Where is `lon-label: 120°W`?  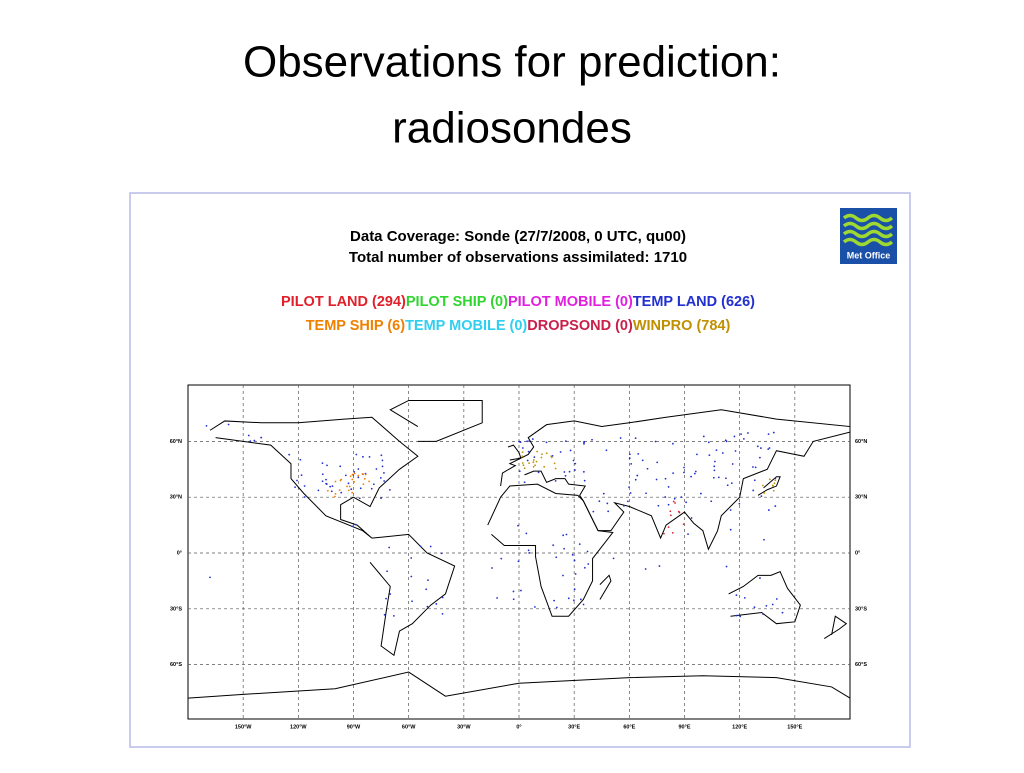
lon-label: 120°W is located at coordinates (298, 727).